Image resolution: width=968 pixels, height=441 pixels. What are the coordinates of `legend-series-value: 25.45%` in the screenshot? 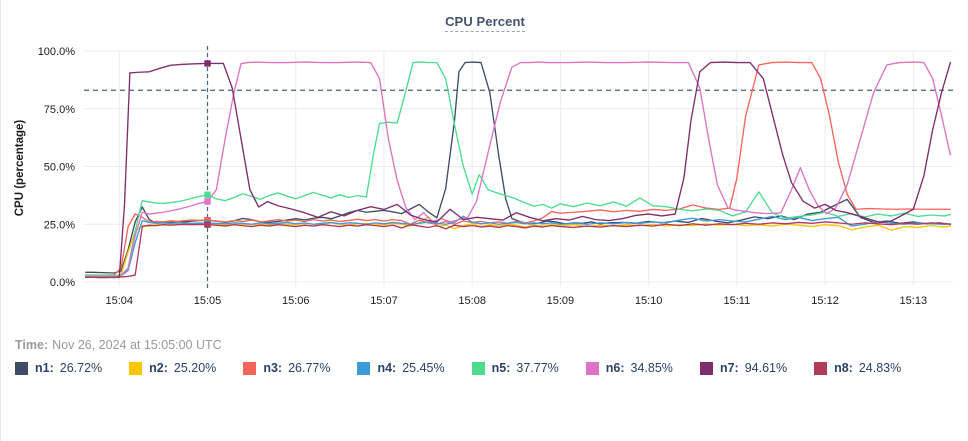 It's located at (423, 368).